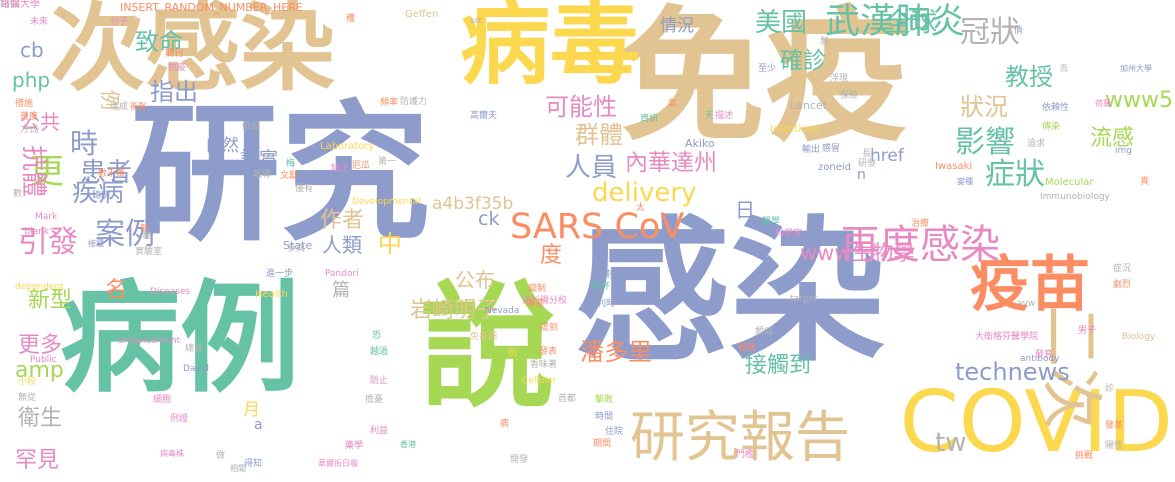  What do you see at coordinates (1139, 337) in the screenshot?
I see `cloud-word: Biology` at bounding box center [1139, 337].